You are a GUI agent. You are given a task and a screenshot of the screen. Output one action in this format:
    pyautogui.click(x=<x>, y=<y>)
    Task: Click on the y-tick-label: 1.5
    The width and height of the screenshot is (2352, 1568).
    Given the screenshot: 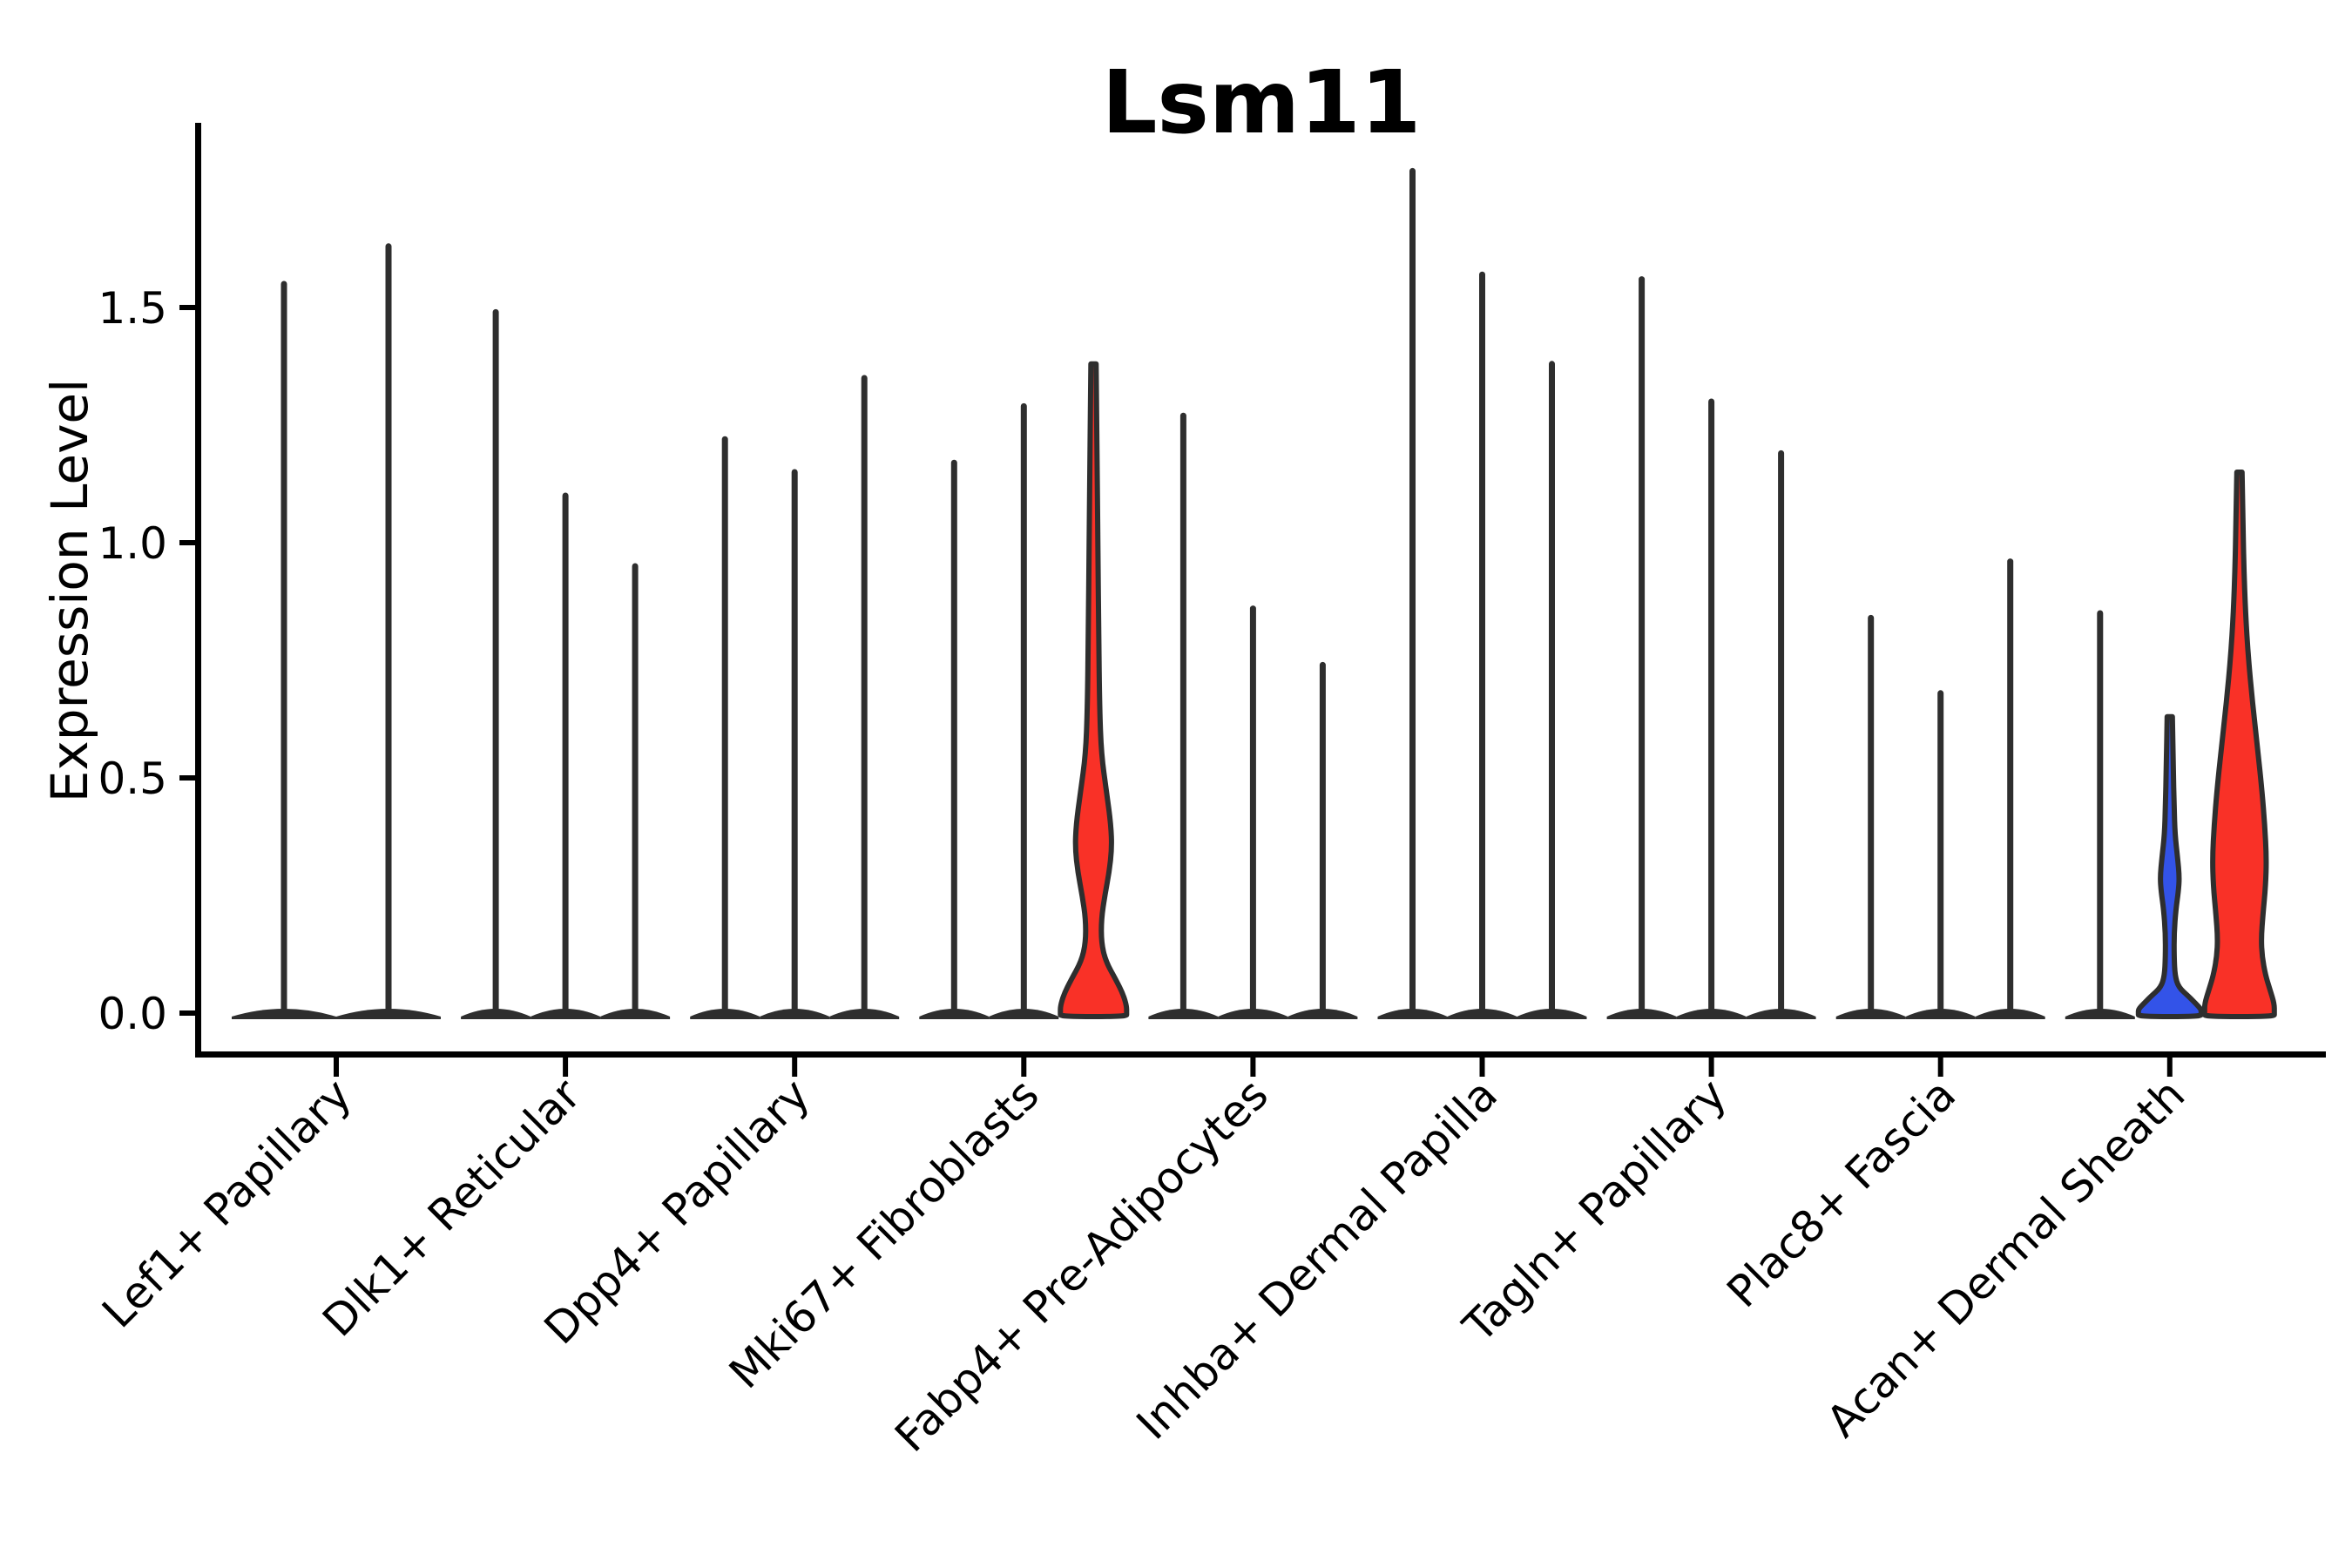 What is the action you would take?
    pyautogui.click(x=132, y=308)
    